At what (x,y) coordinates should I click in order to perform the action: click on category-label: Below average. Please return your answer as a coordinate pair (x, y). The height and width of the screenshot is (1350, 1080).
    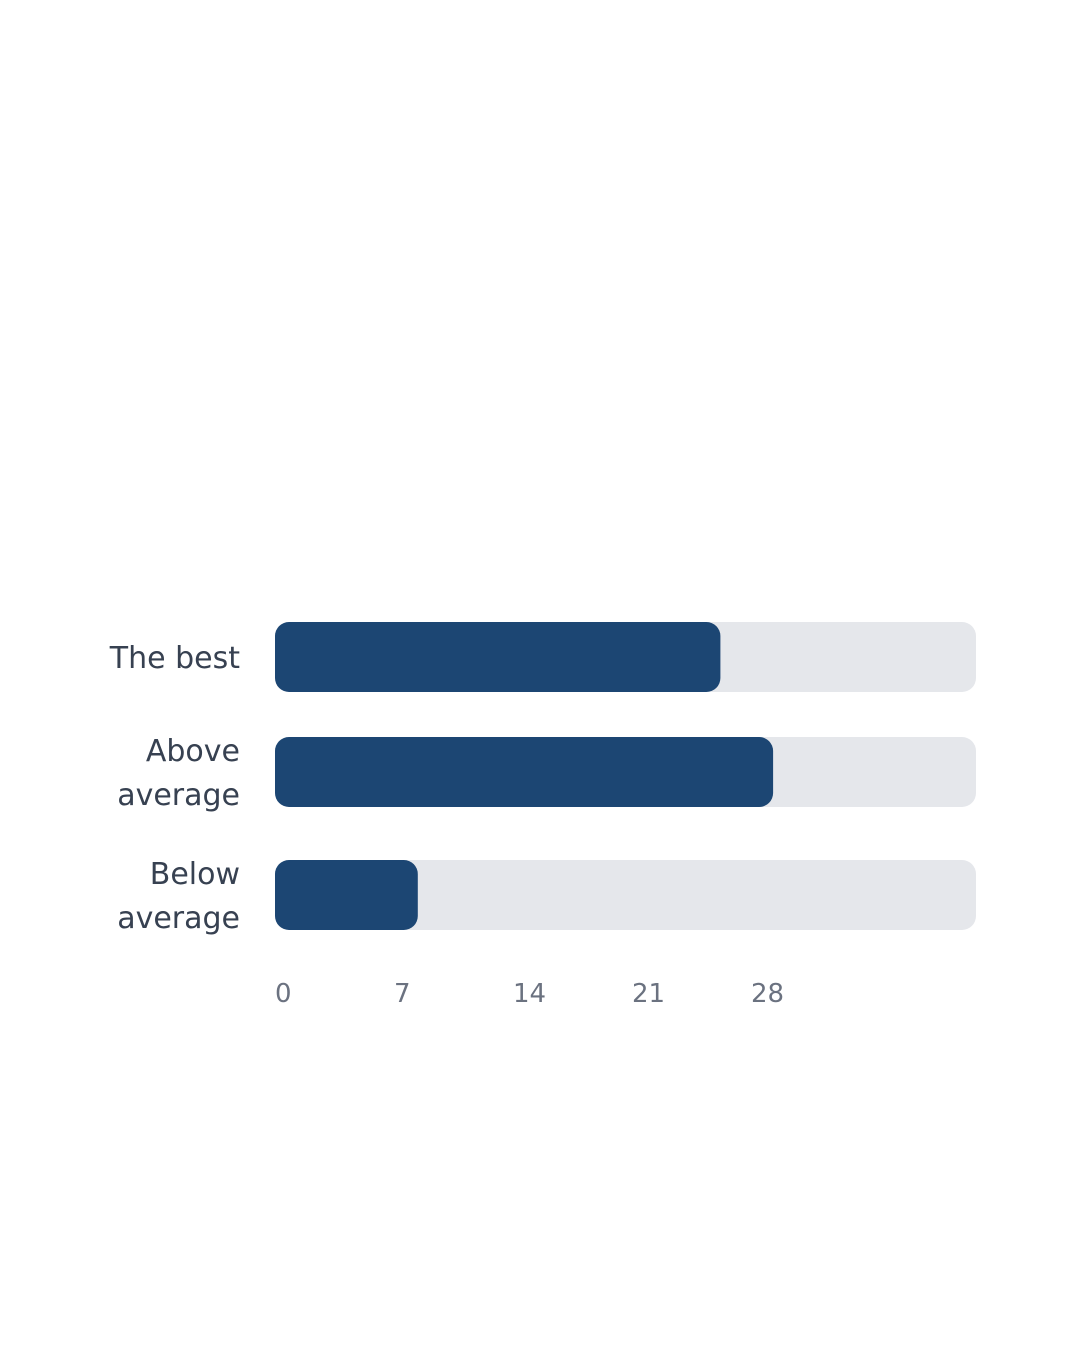
    Looking at the image, I should click on (178, 896).